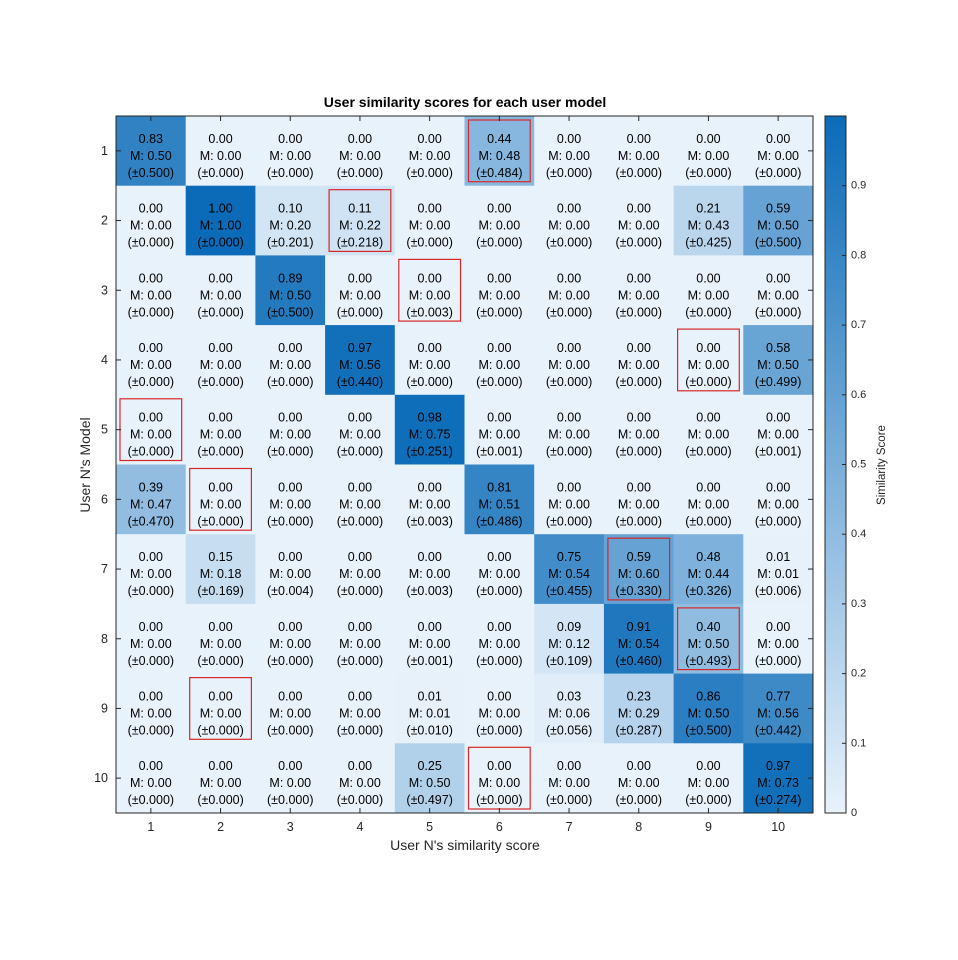 The width and height of the screenshot is (958, 960). Describe the element at coordinates (858, 743) in the screenshot. I see `colorbar-tick-label: 0.1` at that location.